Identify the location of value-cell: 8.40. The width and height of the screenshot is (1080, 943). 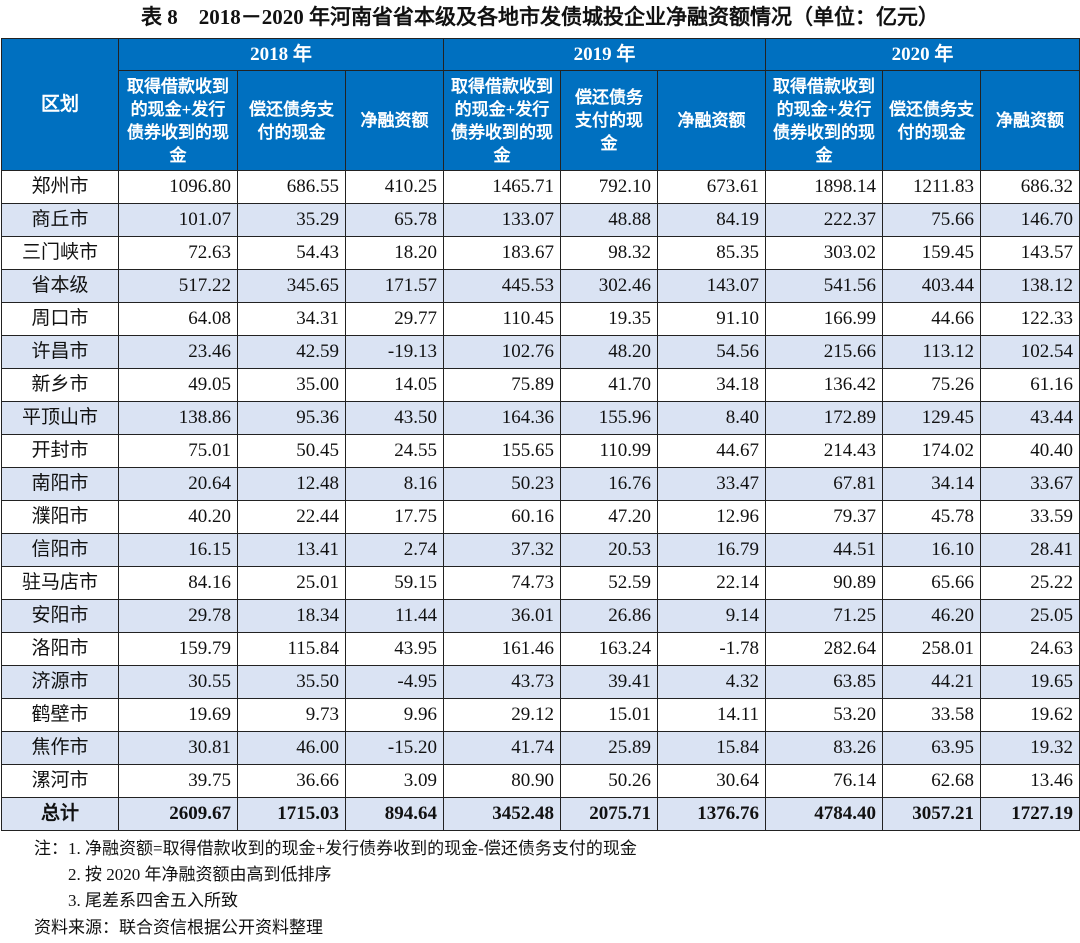
(711, 418).